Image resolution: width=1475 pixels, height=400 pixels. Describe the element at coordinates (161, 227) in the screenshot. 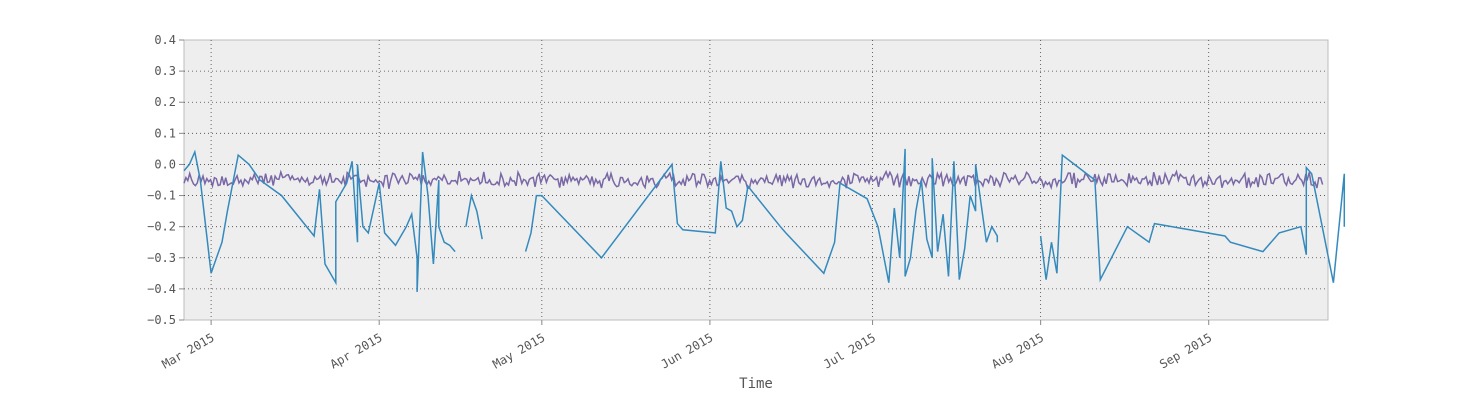

I see `y-tick-label: −0.2` at that location.